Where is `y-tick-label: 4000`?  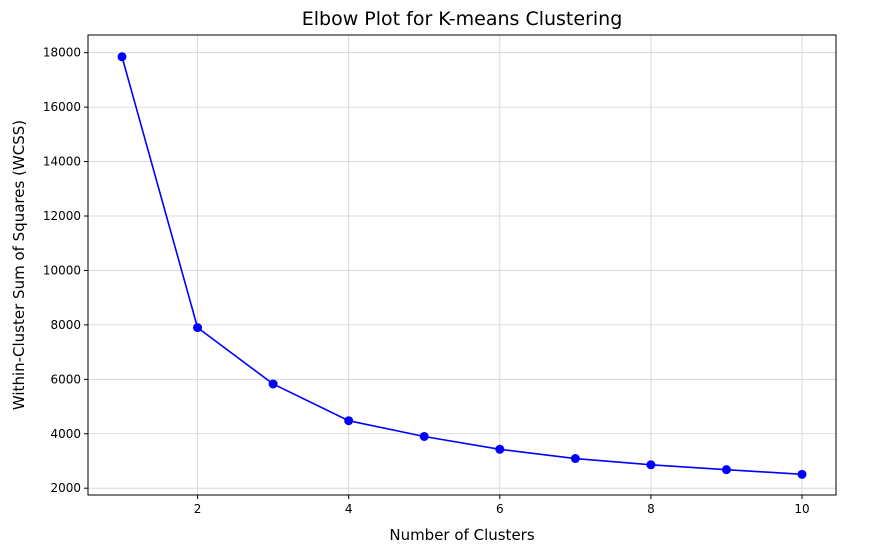
y-tick-label: 4000 is located at coordinates (65, 434).